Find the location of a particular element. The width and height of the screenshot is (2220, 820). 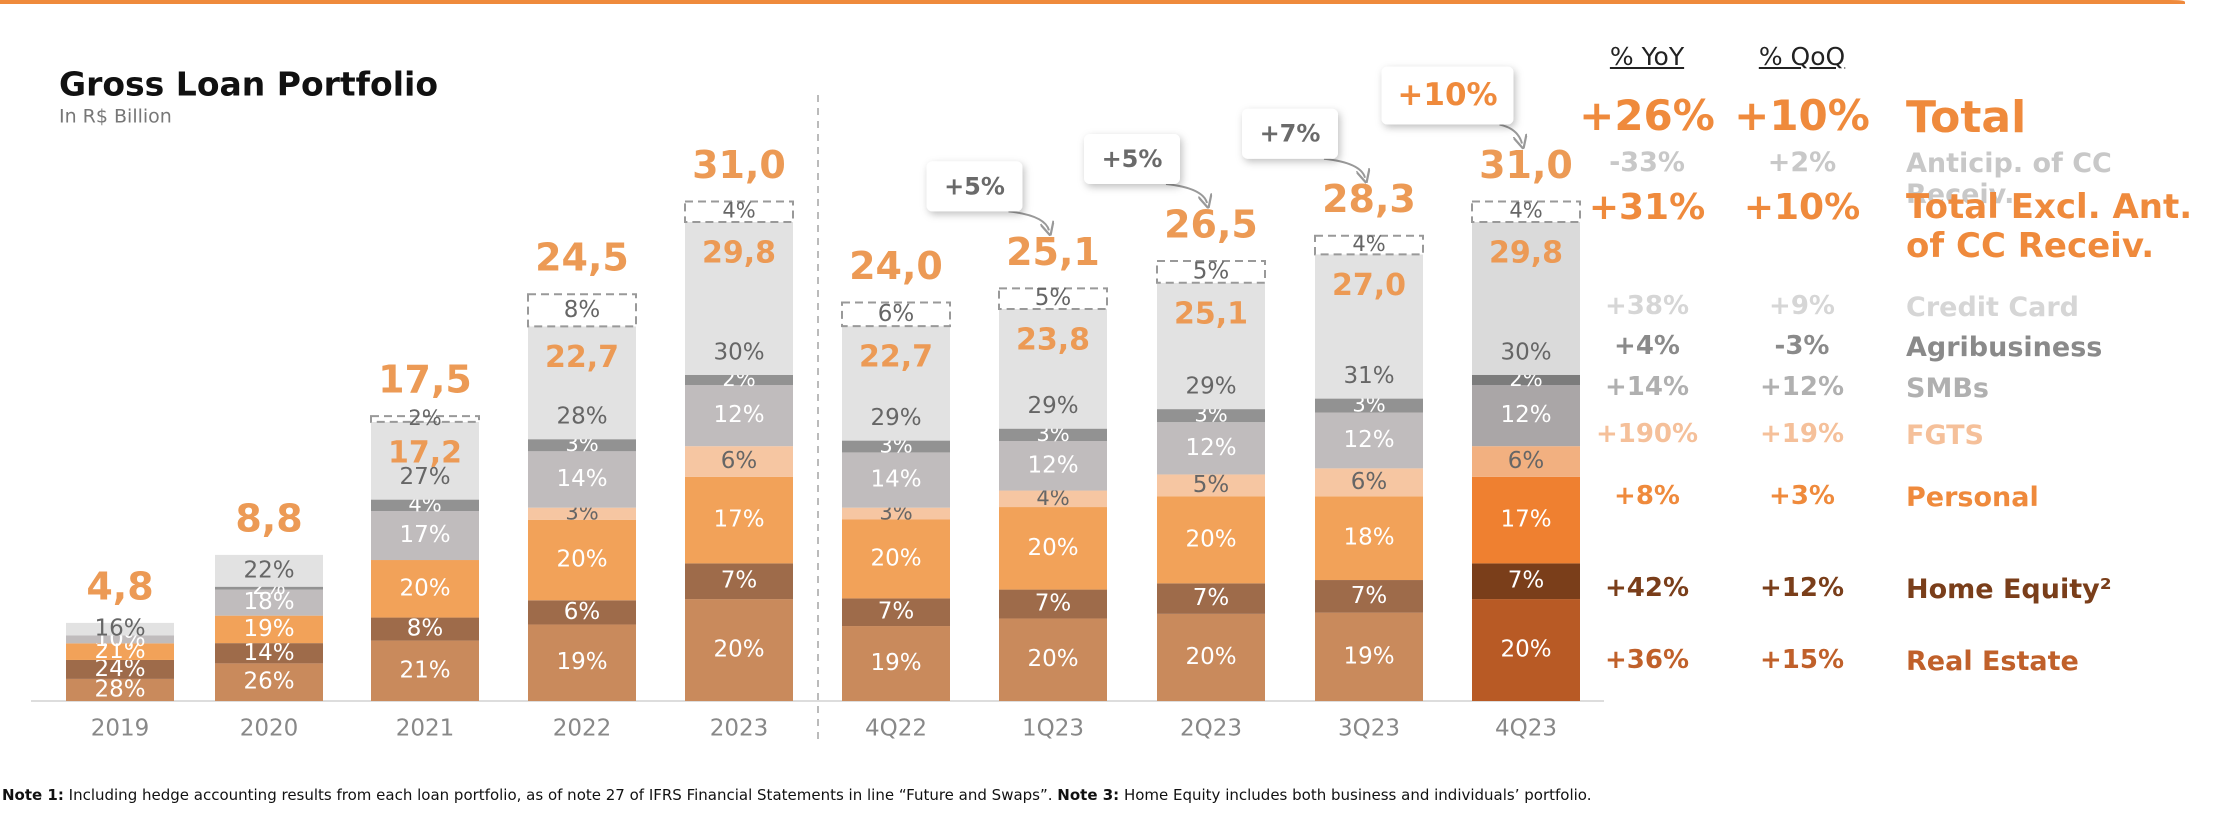

segment-label: 2% is located at coordinates (424, 418).